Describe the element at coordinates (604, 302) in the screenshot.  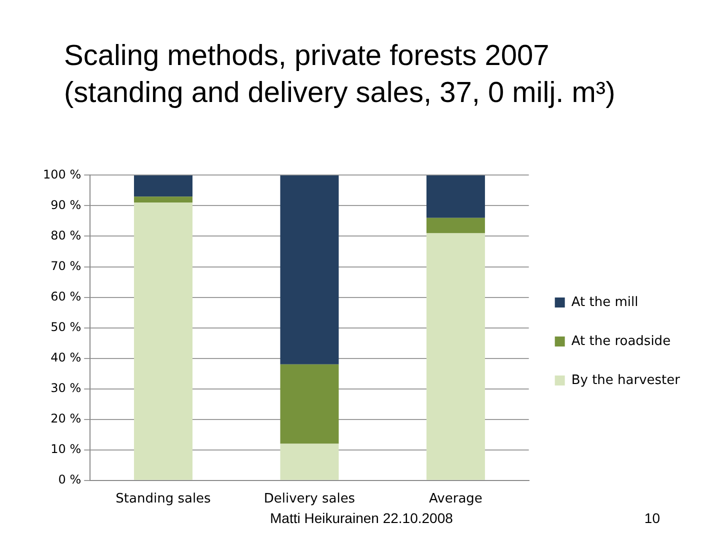
I see `legend-label: At the mill` at that location.